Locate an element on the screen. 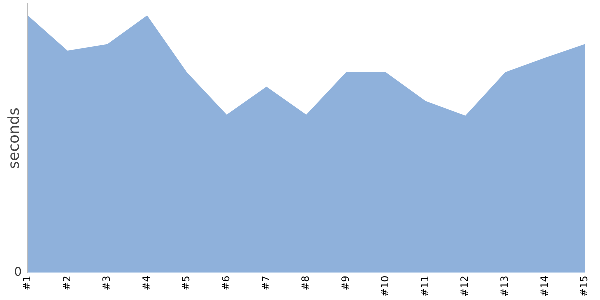 The width and height of the screenshot is (600, 300). x-tick-label: #5 is located at coordinates (187, 283).